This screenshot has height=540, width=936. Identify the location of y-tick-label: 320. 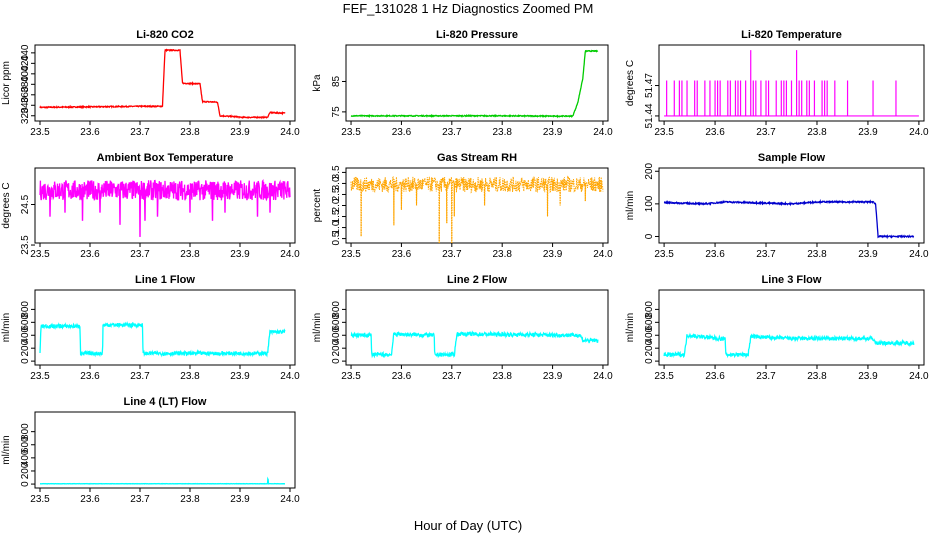
(25, 115).